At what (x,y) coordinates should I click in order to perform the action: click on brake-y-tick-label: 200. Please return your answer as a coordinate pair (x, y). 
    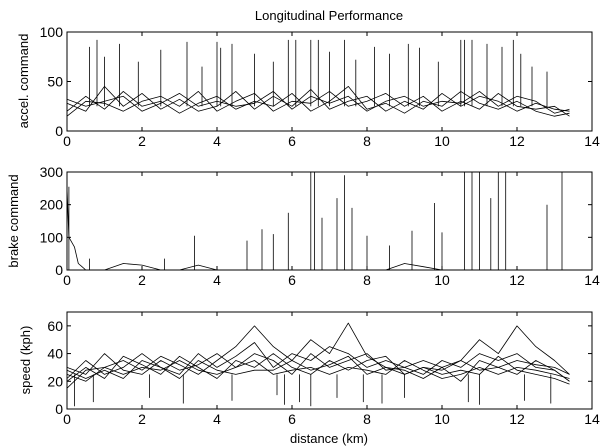
    Looking at the image, I should click on (52, 205).